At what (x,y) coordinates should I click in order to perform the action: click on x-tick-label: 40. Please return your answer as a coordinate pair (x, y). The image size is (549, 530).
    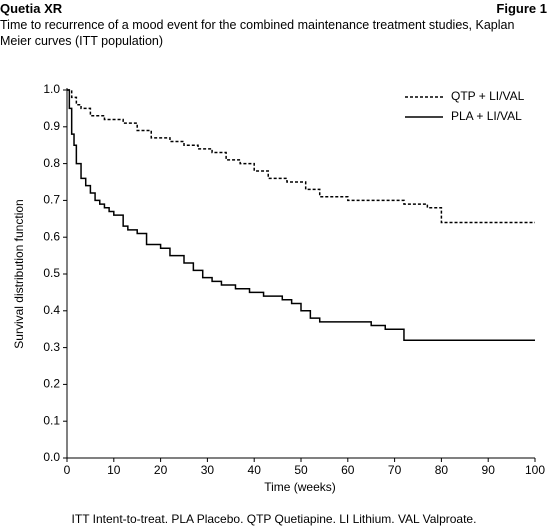
    Looking at the image, I should click on (255, 470).